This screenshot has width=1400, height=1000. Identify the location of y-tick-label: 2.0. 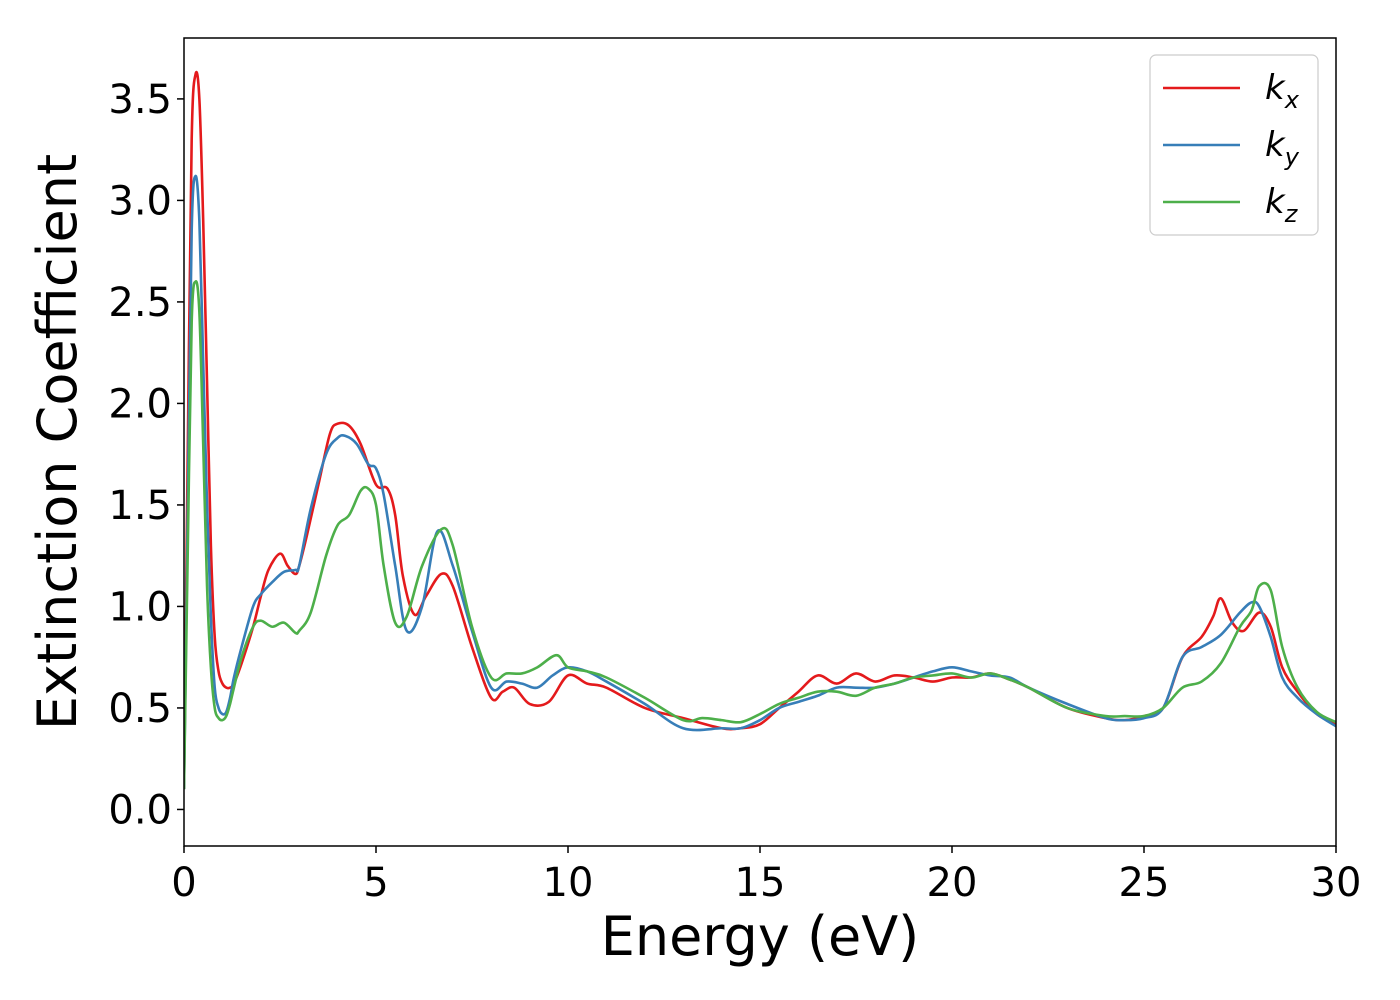
(140, 404).